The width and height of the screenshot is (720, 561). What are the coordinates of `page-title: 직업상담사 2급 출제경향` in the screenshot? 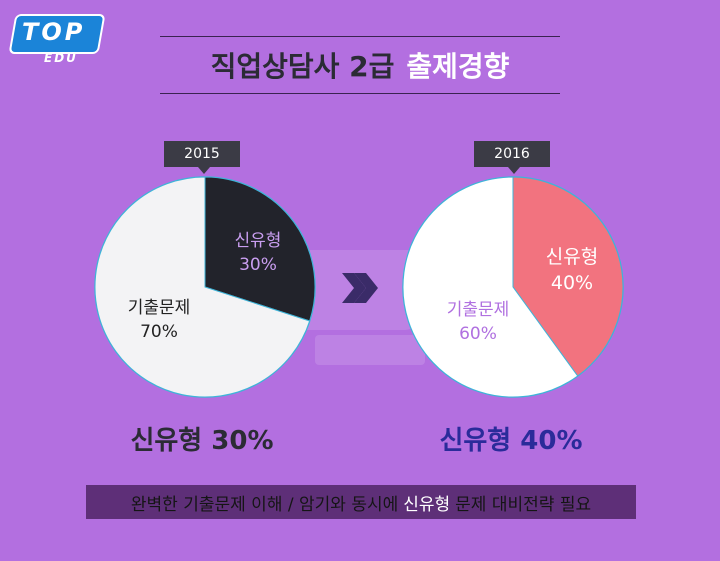 It's located at (360, 65).